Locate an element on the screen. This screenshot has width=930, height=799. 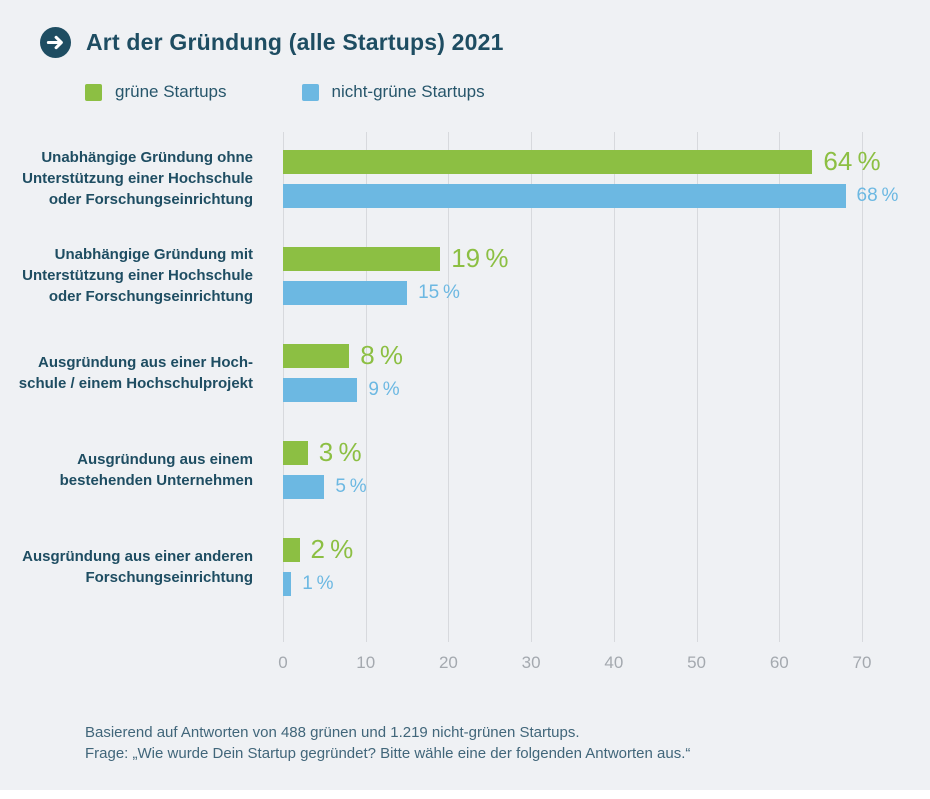
bar-line: 5 % is located at coordinates (325, 486).